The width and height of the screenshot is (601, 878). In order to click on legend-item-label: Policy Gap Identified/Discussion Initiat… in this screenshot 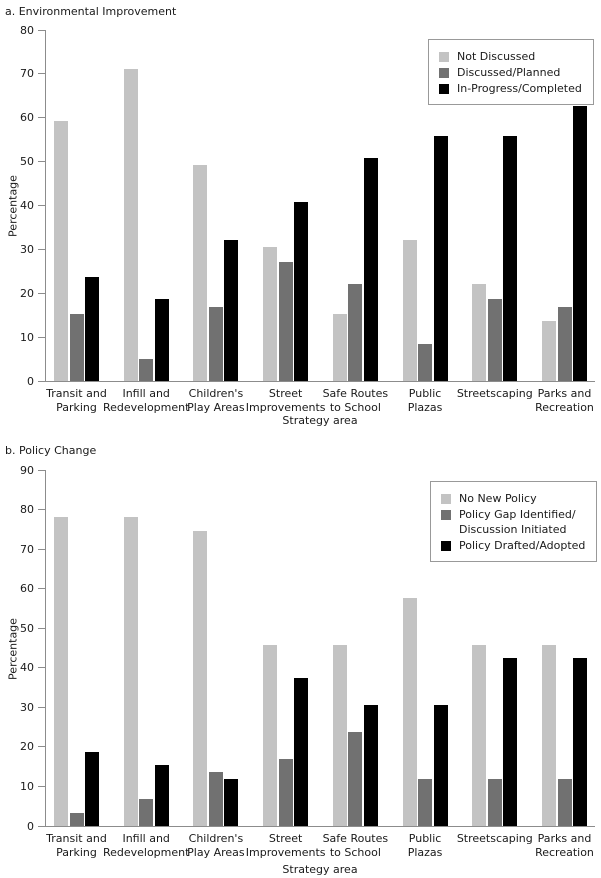, I will do `click(517, 522)`.